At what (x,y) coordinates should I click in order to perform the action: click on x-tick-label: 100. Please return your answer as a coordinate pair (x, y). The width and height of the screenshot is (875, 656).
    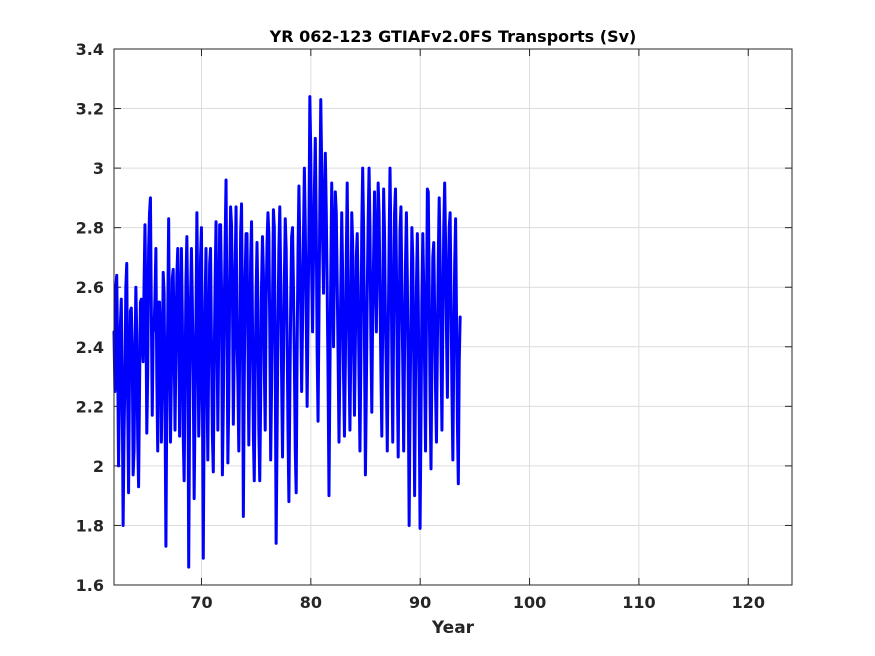
    Looking at the image, I should click on (529, 602).